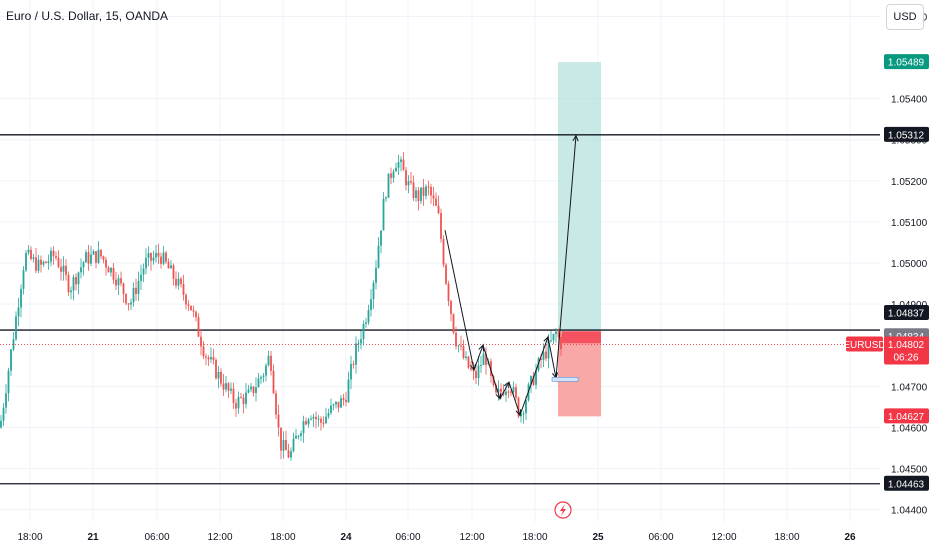  I want to click on symbol-tag-bg, so click(864, 344).